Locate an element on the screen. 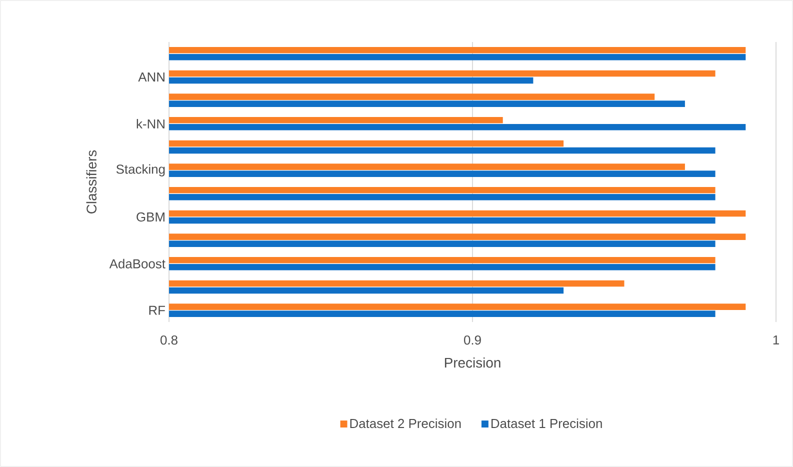 This screenshot has width=793, height=467. y-tick-label: ANN is located at coordinates (151, 77).